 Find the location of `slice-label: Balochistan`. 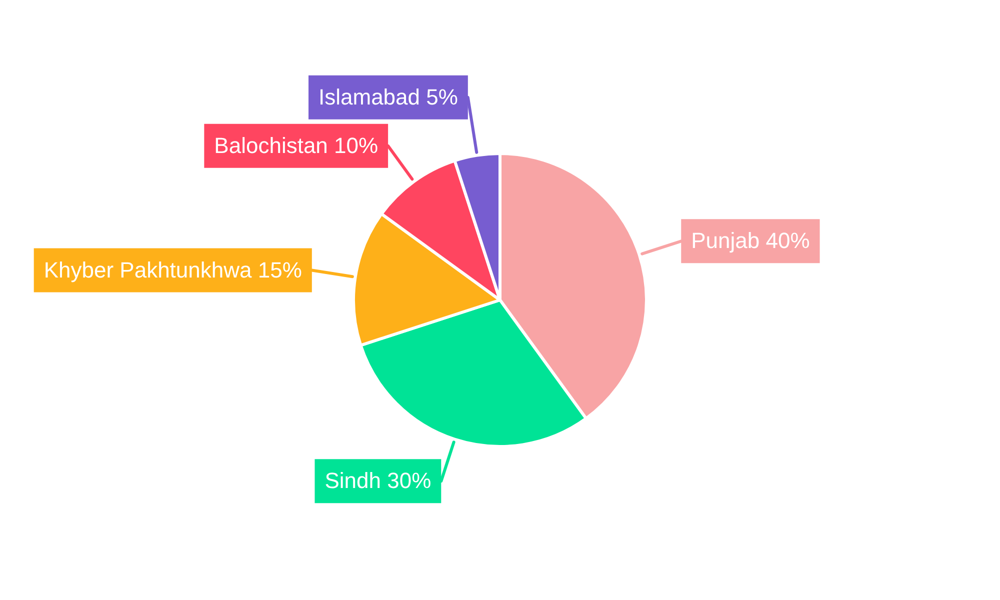

slice-label: Balochistan is located at coordinates (271, 145).